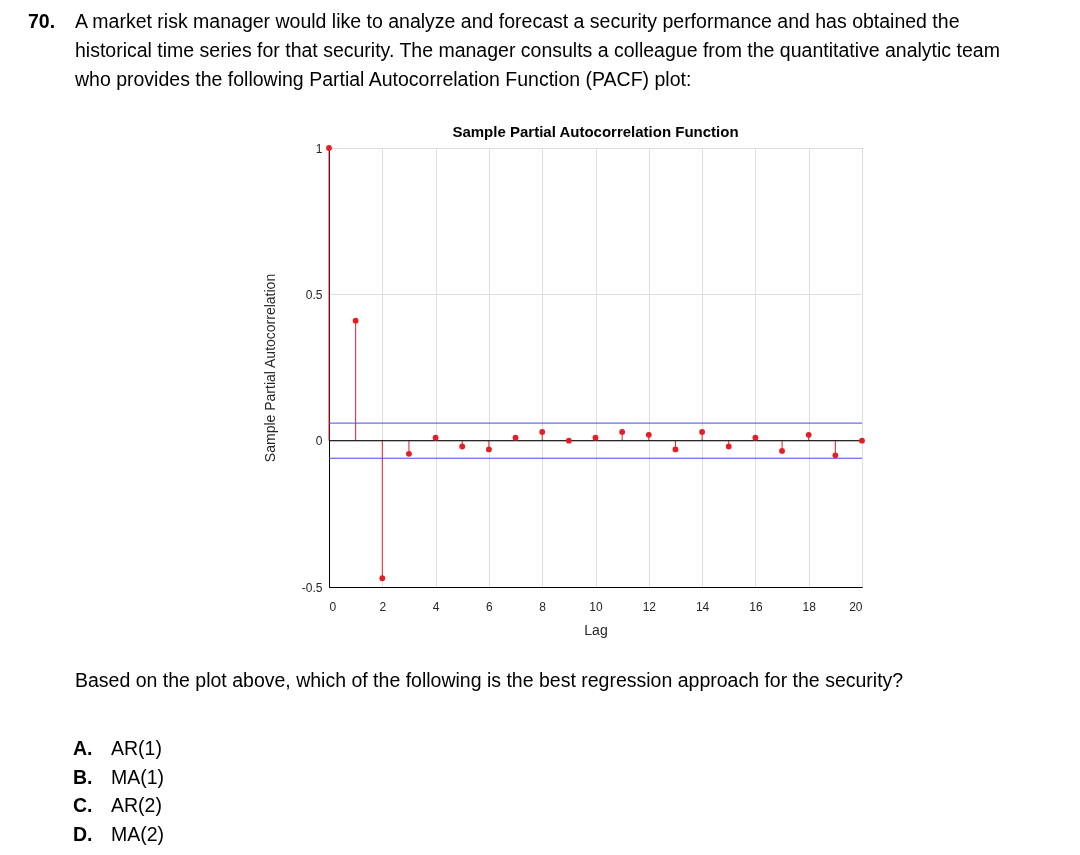  I want to click on text: AR(1), so click(136, 748).